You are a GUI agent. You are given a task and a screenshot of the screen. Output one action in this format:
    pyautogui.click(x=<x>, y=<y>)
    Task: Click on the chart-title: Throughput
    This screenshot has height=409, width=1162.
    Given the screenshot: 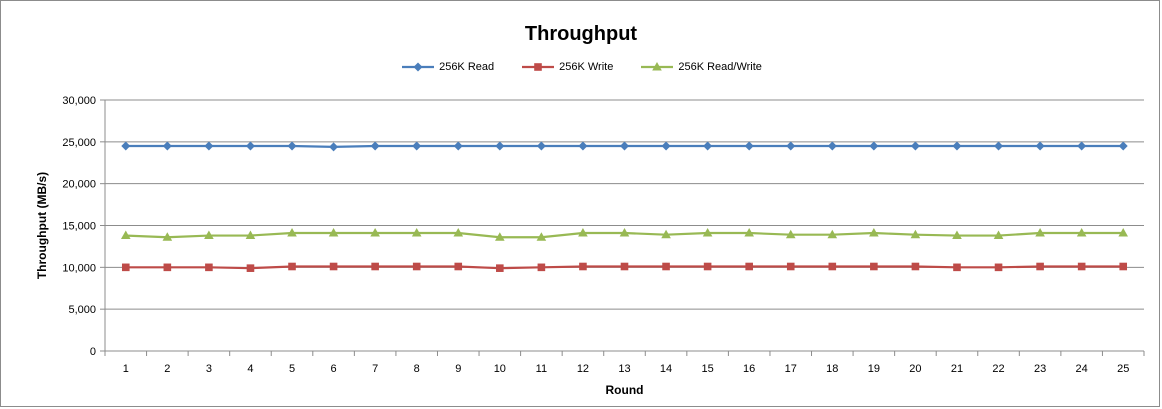 What is the action you would take?
    pyautogui.click(x=581, y=34)
    